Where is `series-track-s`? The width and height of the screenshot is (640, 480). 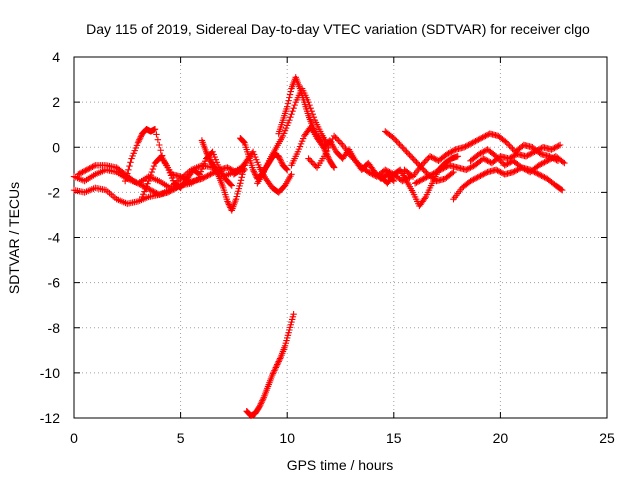 series-track-s is located at coordinates (270, 365).